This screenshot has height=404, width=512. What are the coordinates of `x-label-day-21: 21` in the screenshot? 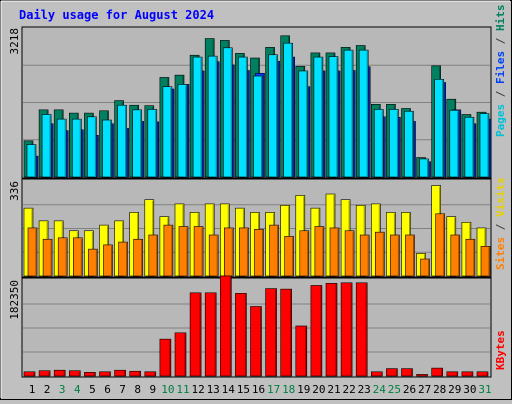 It's located at (333, 389).